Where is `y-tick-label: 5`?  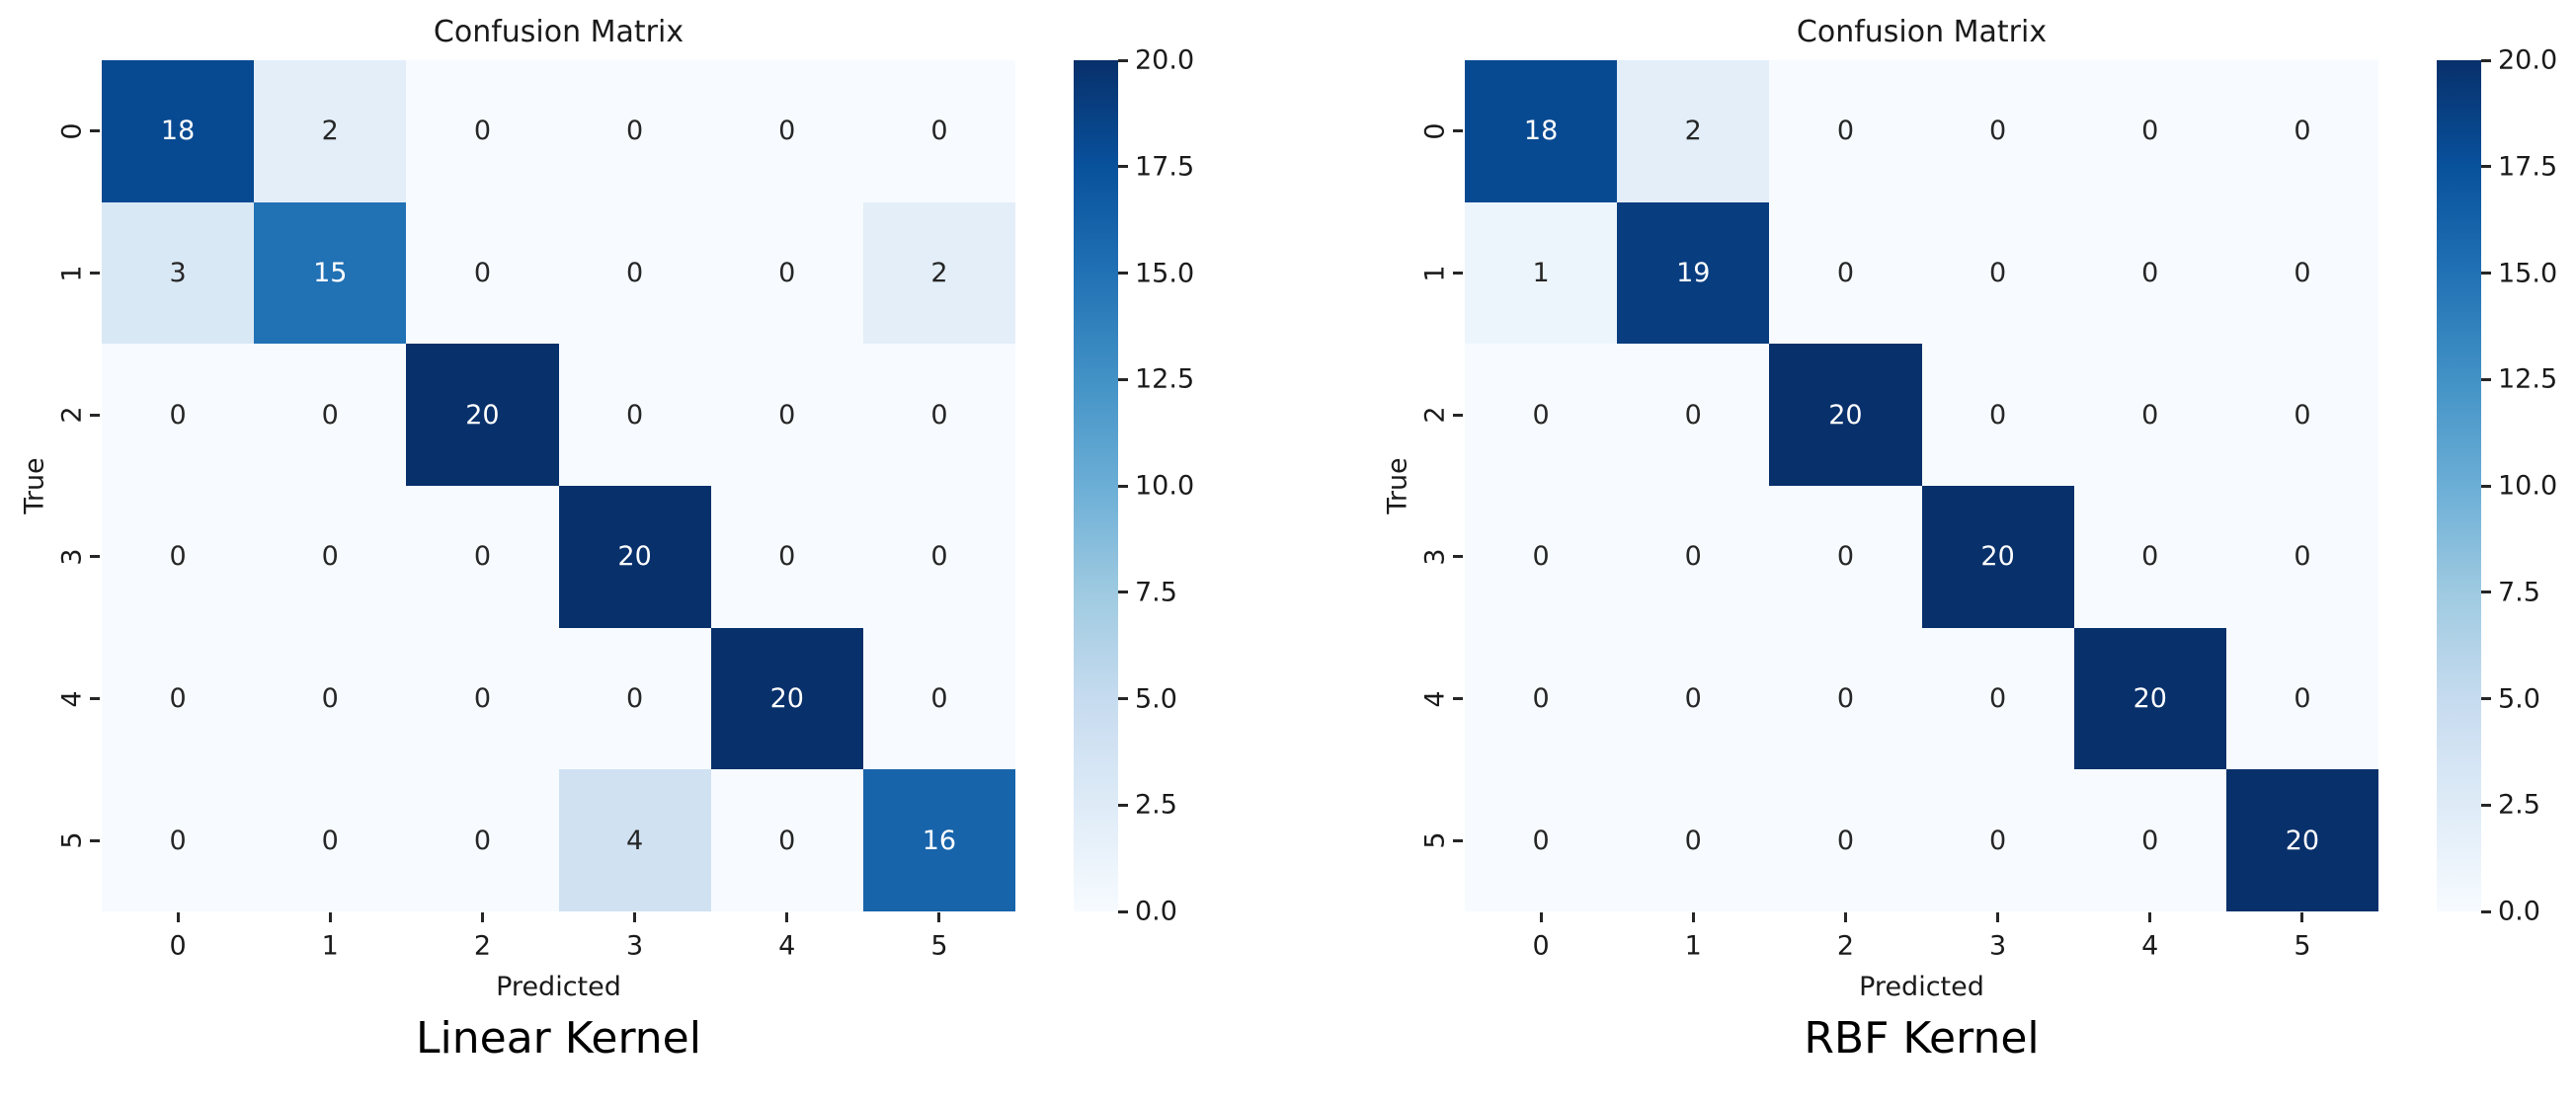
y-tick-label: 5 is located at coordinates (72, 840).